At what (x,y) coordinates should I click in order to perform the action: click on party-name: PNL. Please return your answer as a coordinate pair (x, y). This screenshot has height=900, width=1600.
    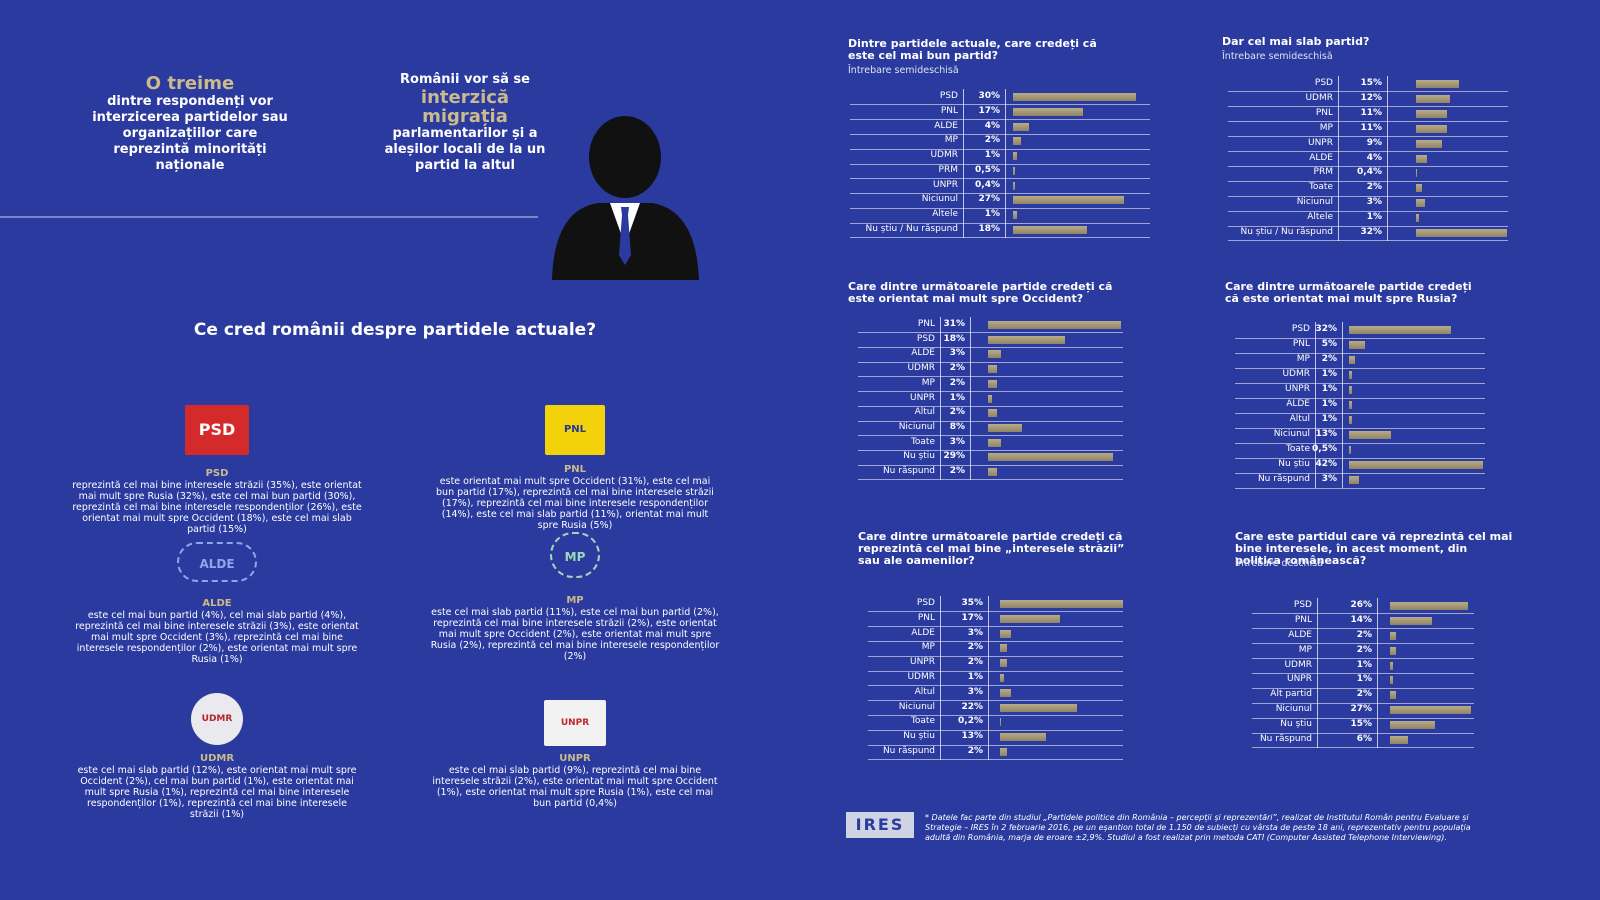
    Looking at the image, I should click on (575, 469).